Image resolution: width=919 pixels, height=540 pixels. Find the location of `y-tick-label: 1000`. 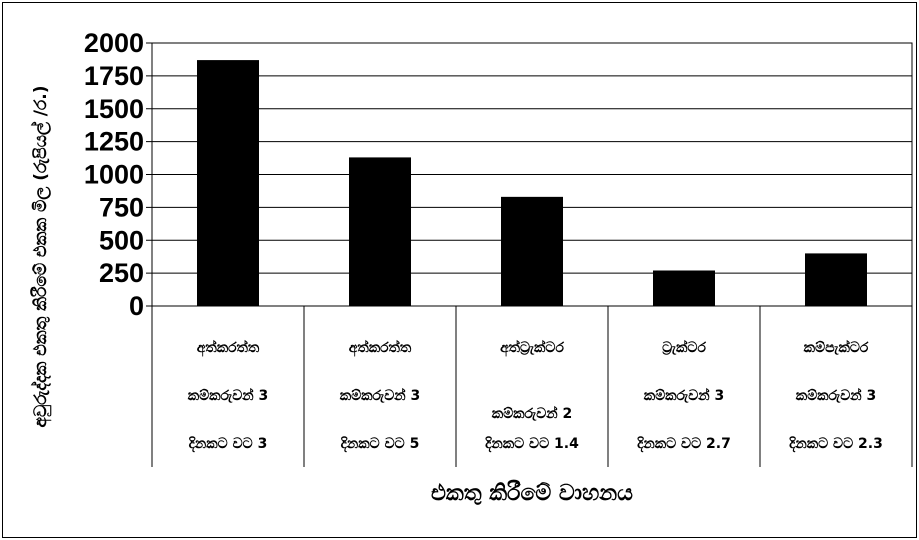

y-tick-label: 1000 is located at coordinates (114, 175).